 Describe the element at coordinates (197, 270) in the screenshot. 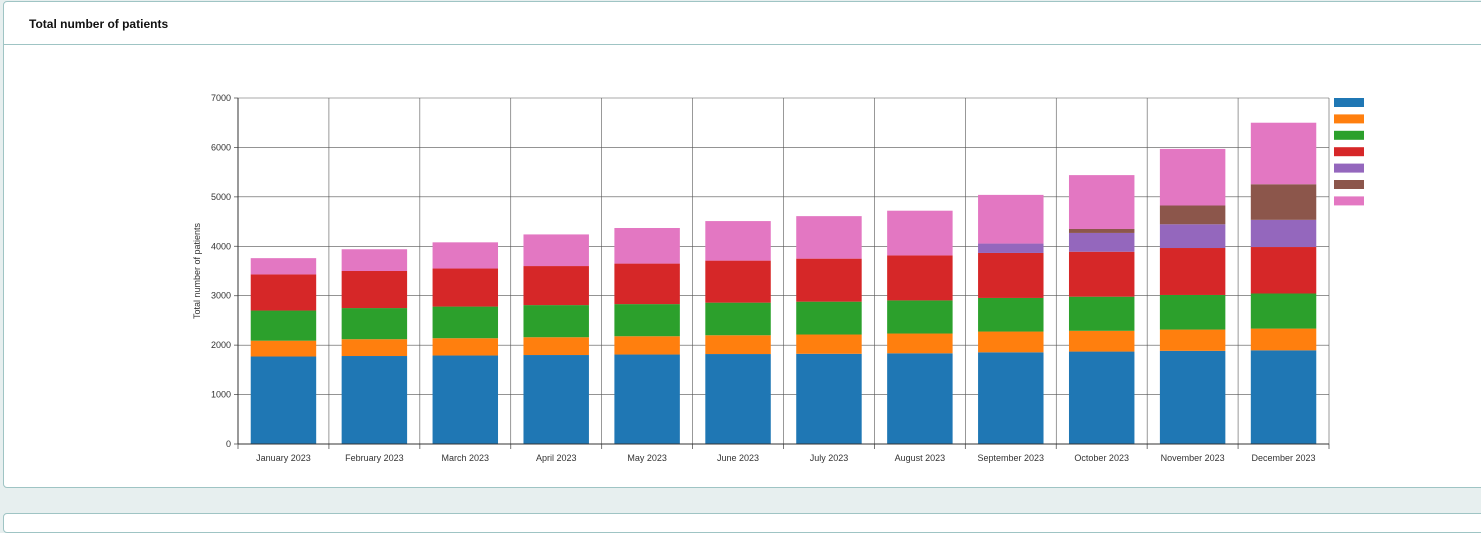

I see `y-axis-label: Total number of patients` at that location.